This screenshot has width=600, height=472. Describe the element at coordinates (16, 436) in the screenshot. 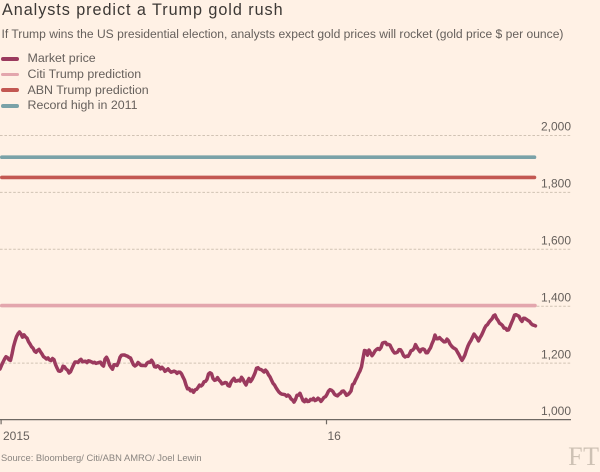

I see `svg-text: 2015` at that location.